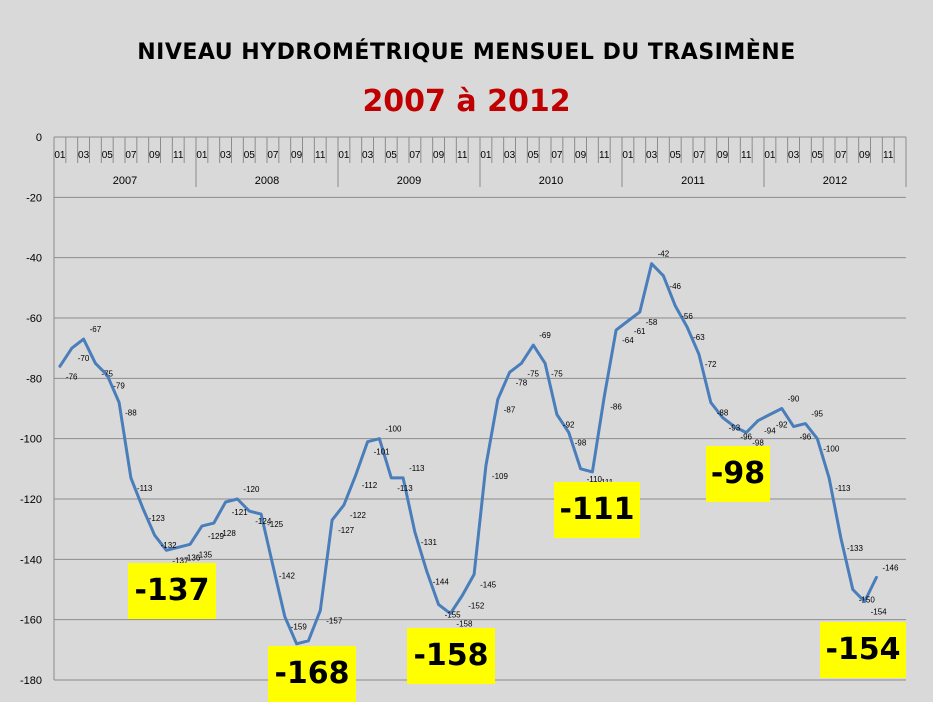  Describe the element at coordinates (267, 181) in the screenshot. I see `year-label: 2008` at that location.